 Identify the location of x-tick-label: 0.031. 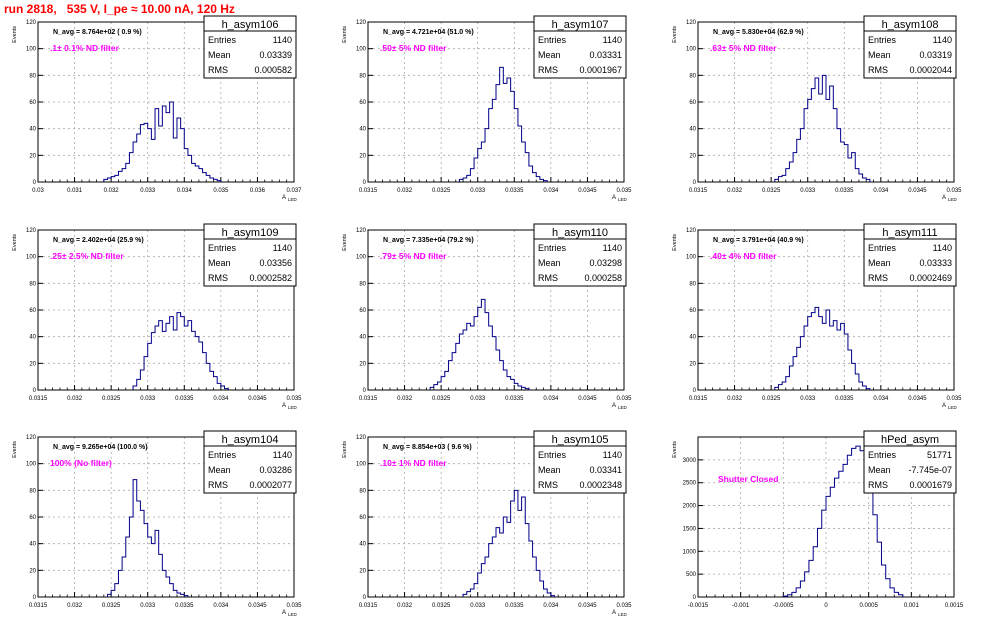
(75, 191).